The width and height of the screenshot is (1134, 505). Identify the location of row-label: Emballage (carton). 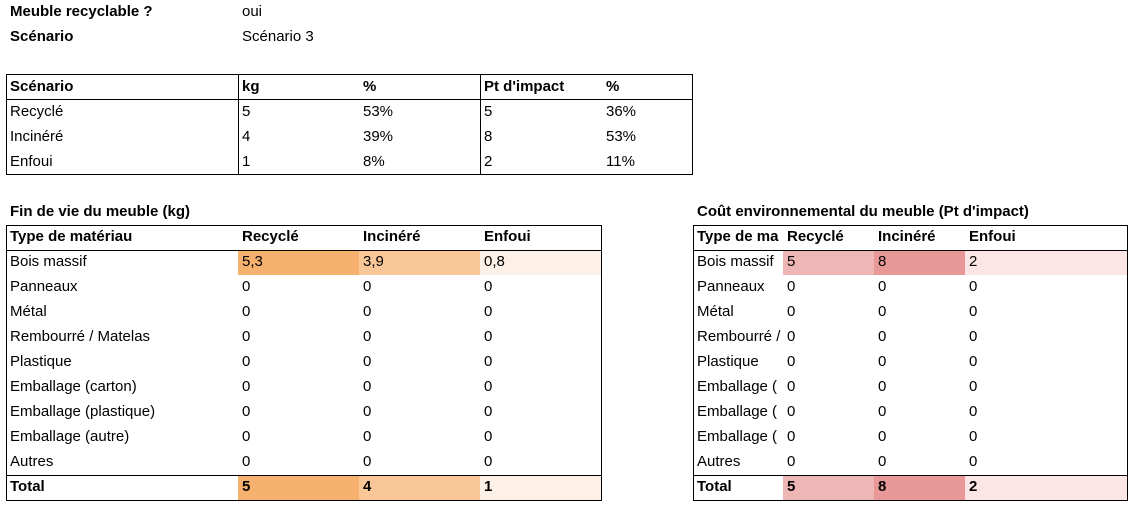
(73, 386).